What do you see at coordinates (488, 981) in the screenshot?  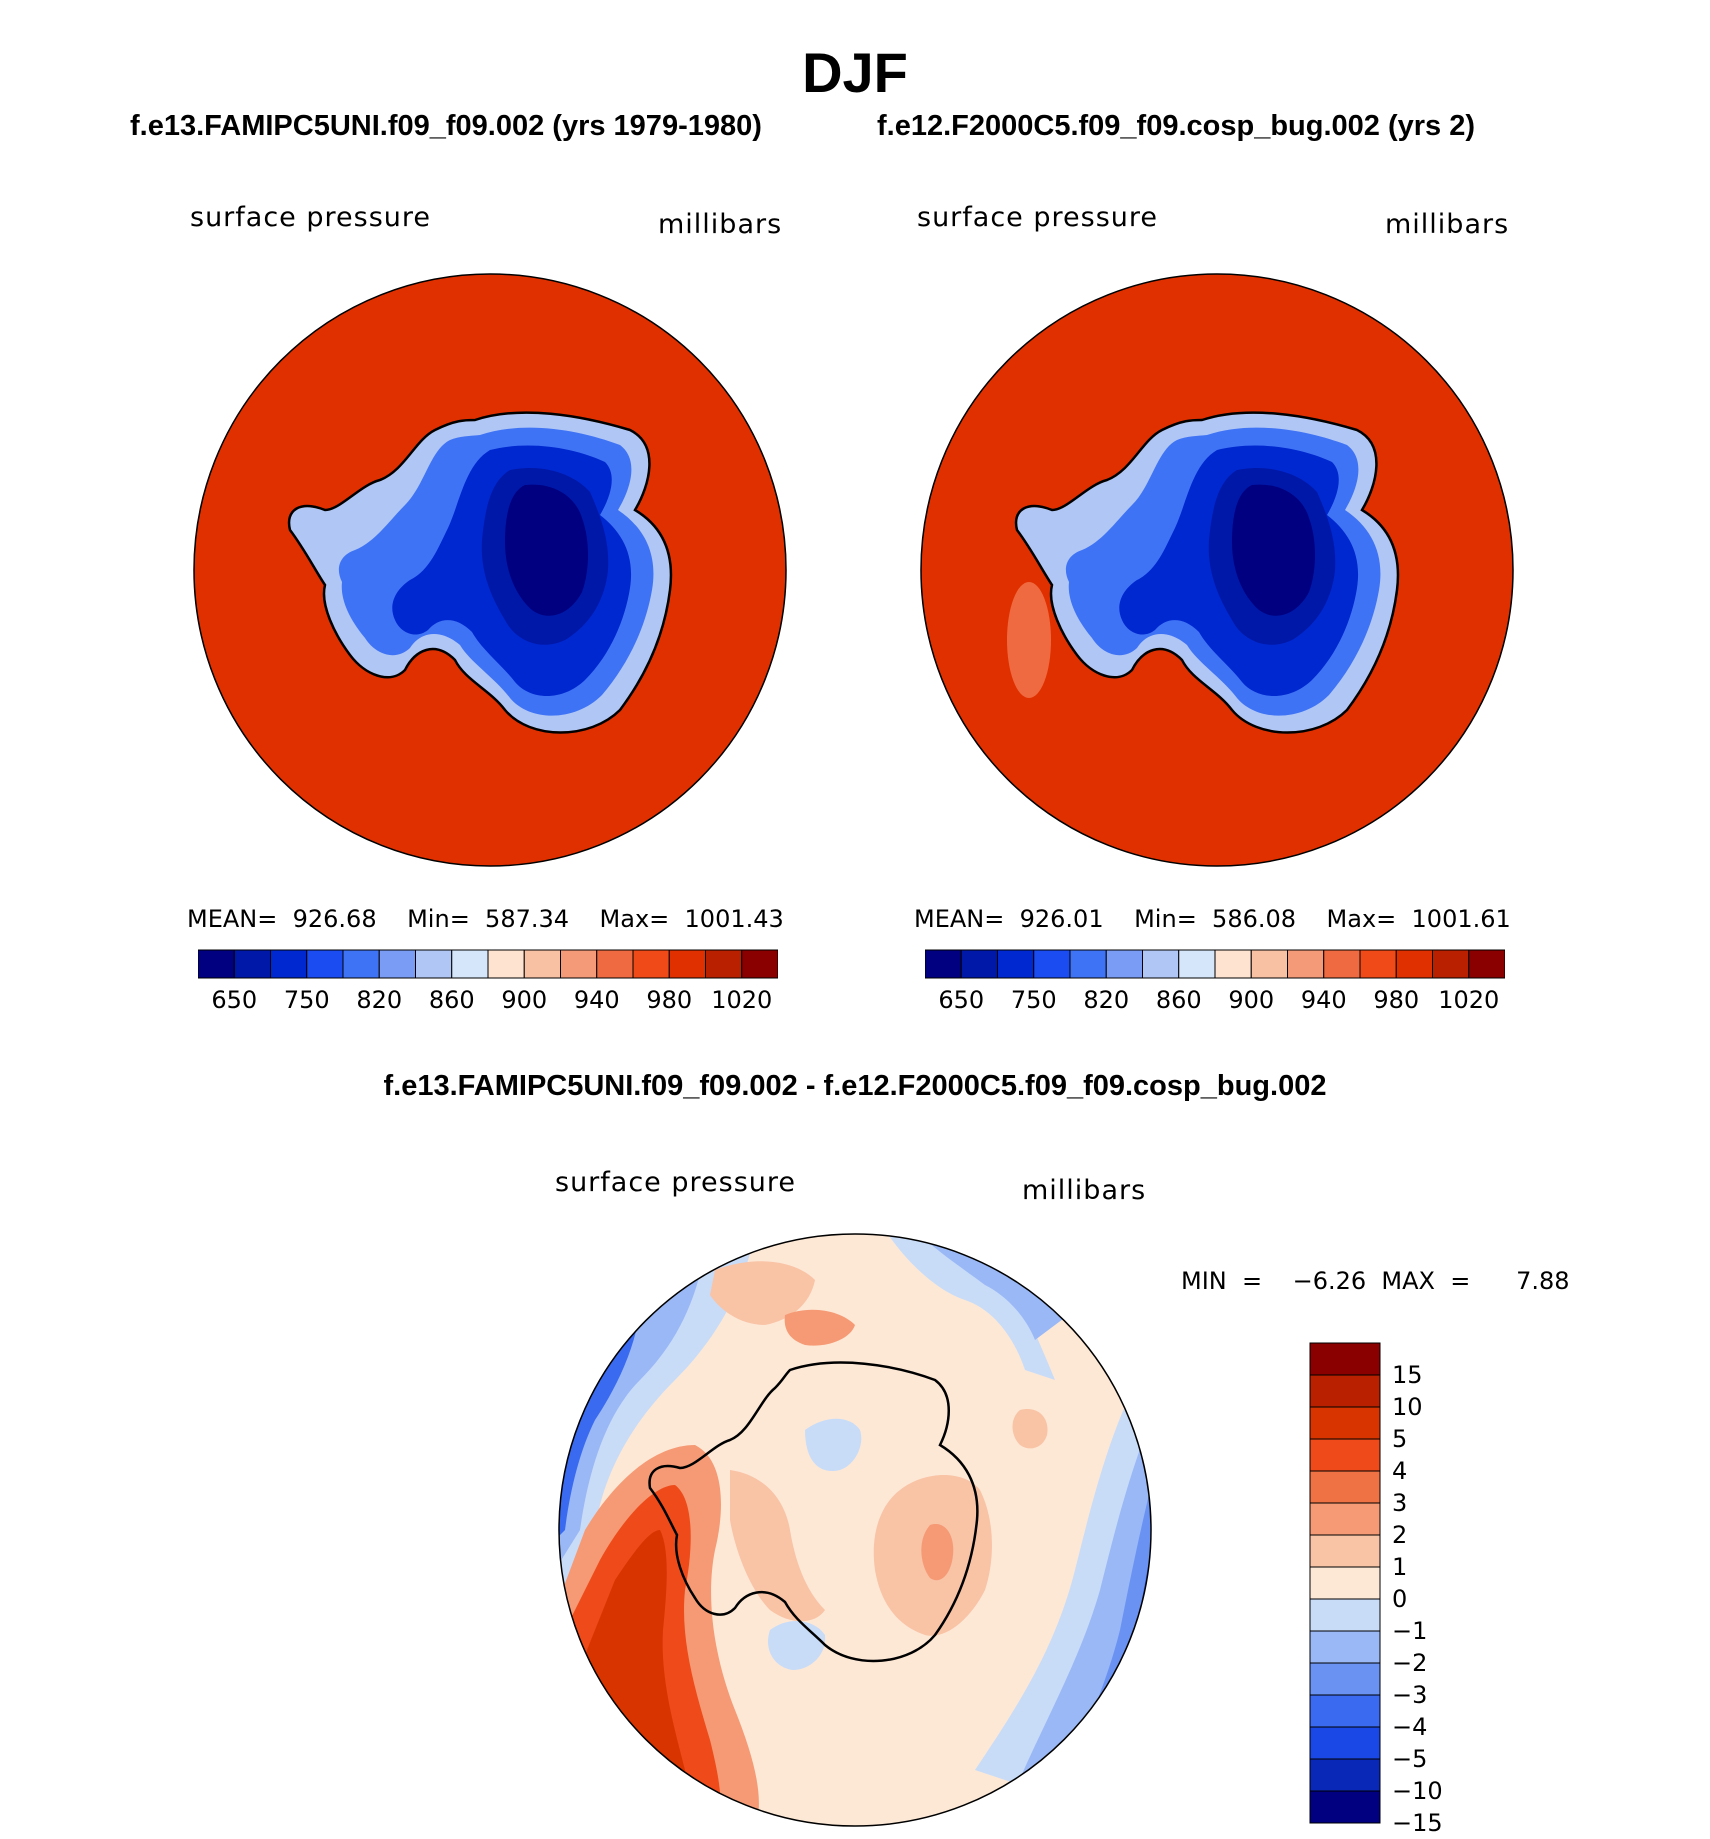 I see `left-colorbar: 650 750 820 860 900 940 980 1020` at bounding box center [488, 981].